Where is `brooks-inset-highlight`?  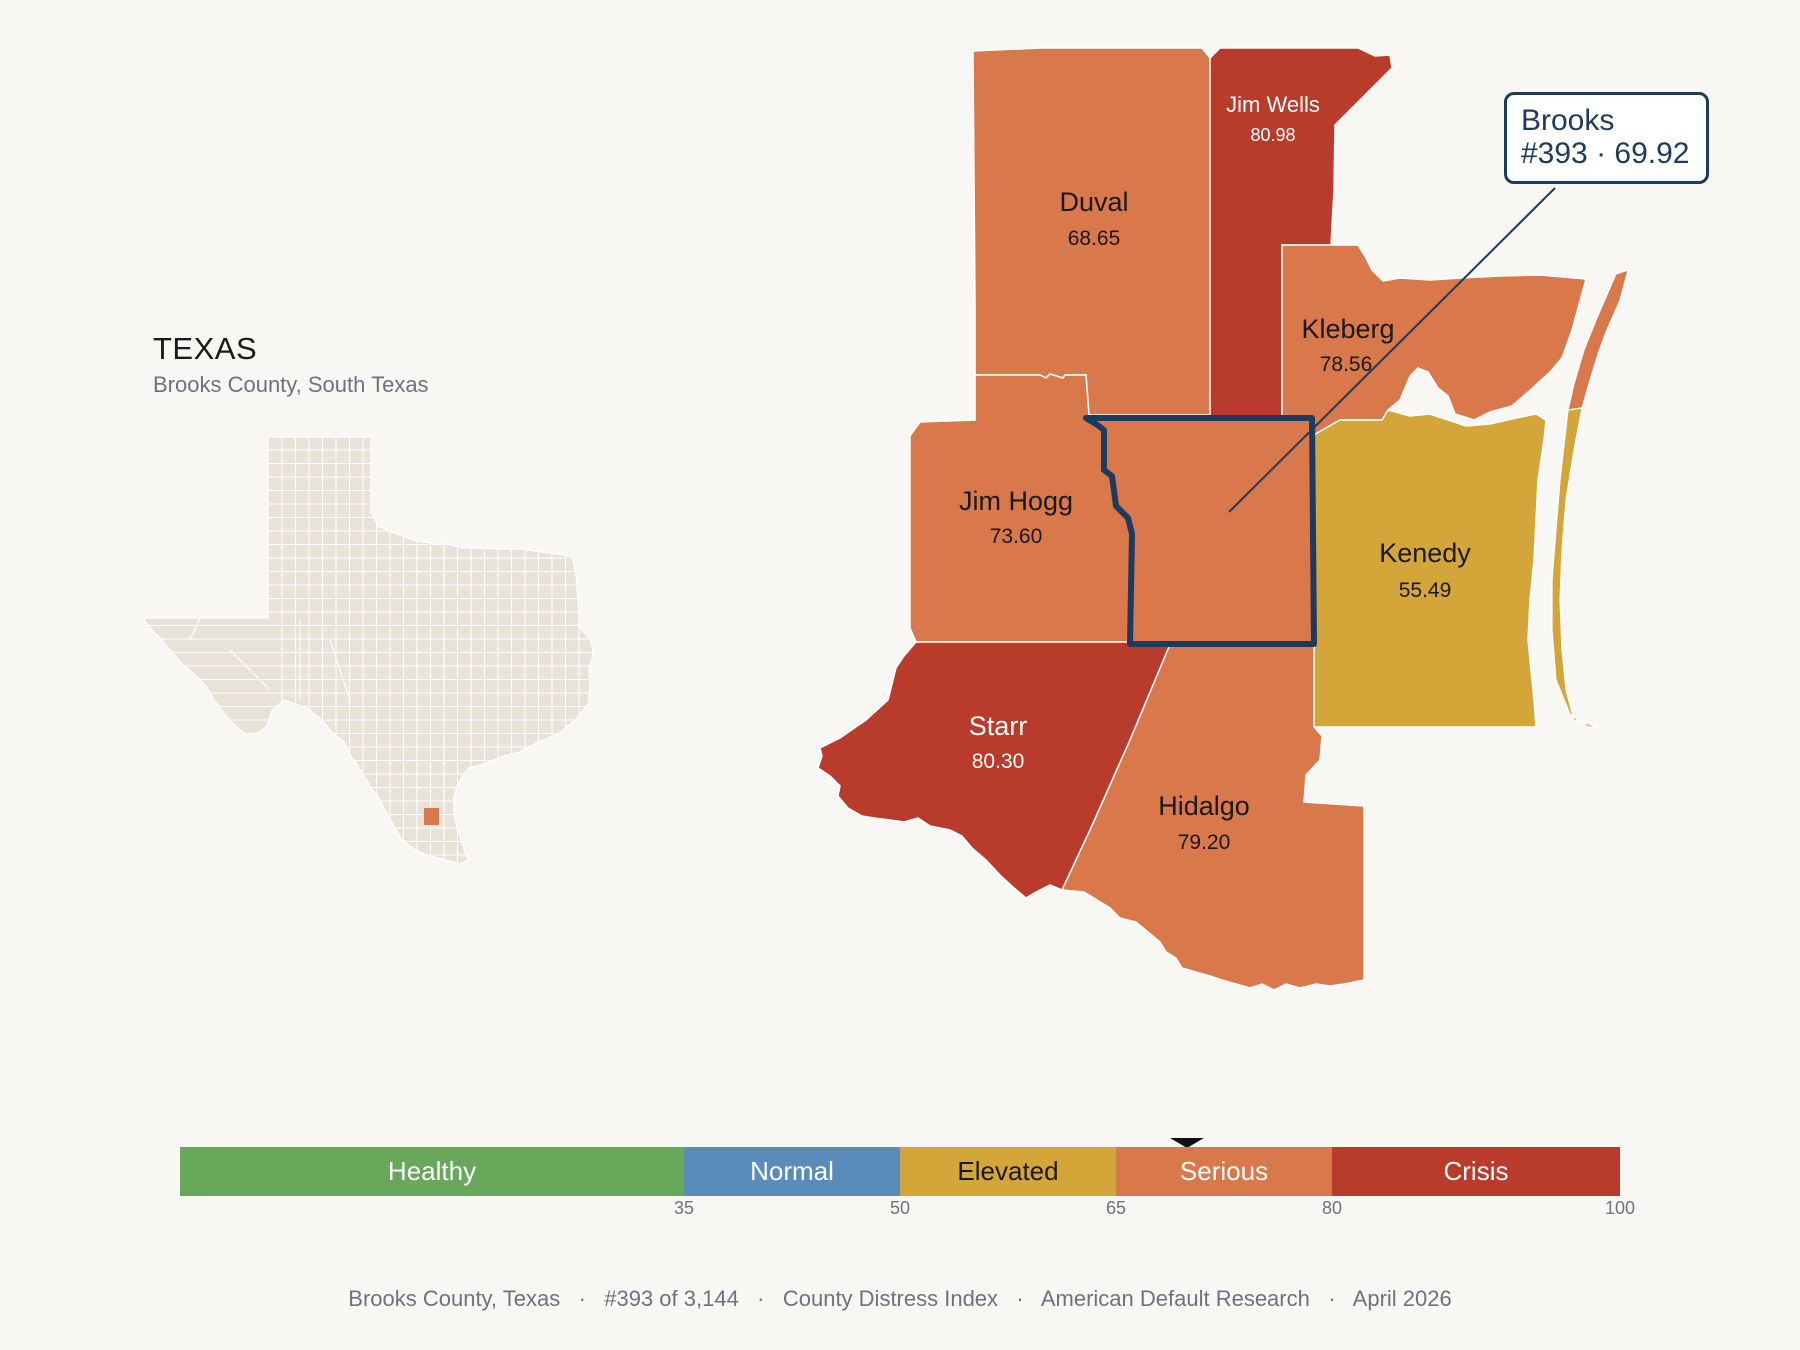 brooks-inset-highlight is located at coordinates (431, 816).